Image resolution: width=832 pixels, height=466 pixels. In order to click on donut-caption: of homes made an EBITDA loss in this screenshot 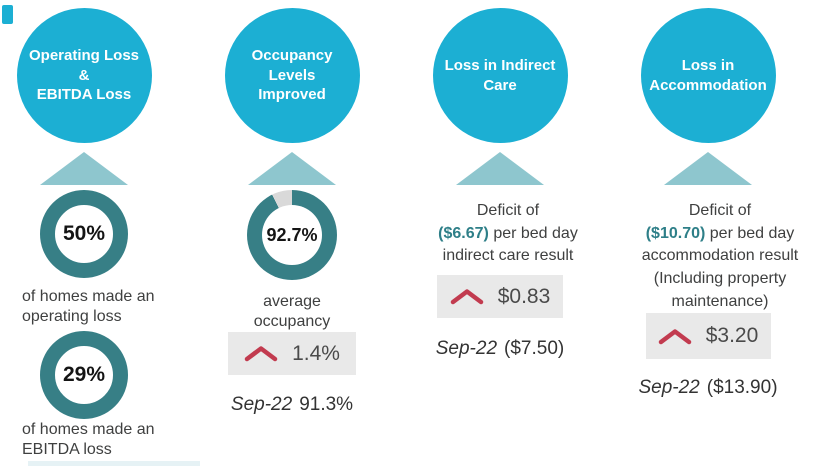, I will do `click(88, 440)`.